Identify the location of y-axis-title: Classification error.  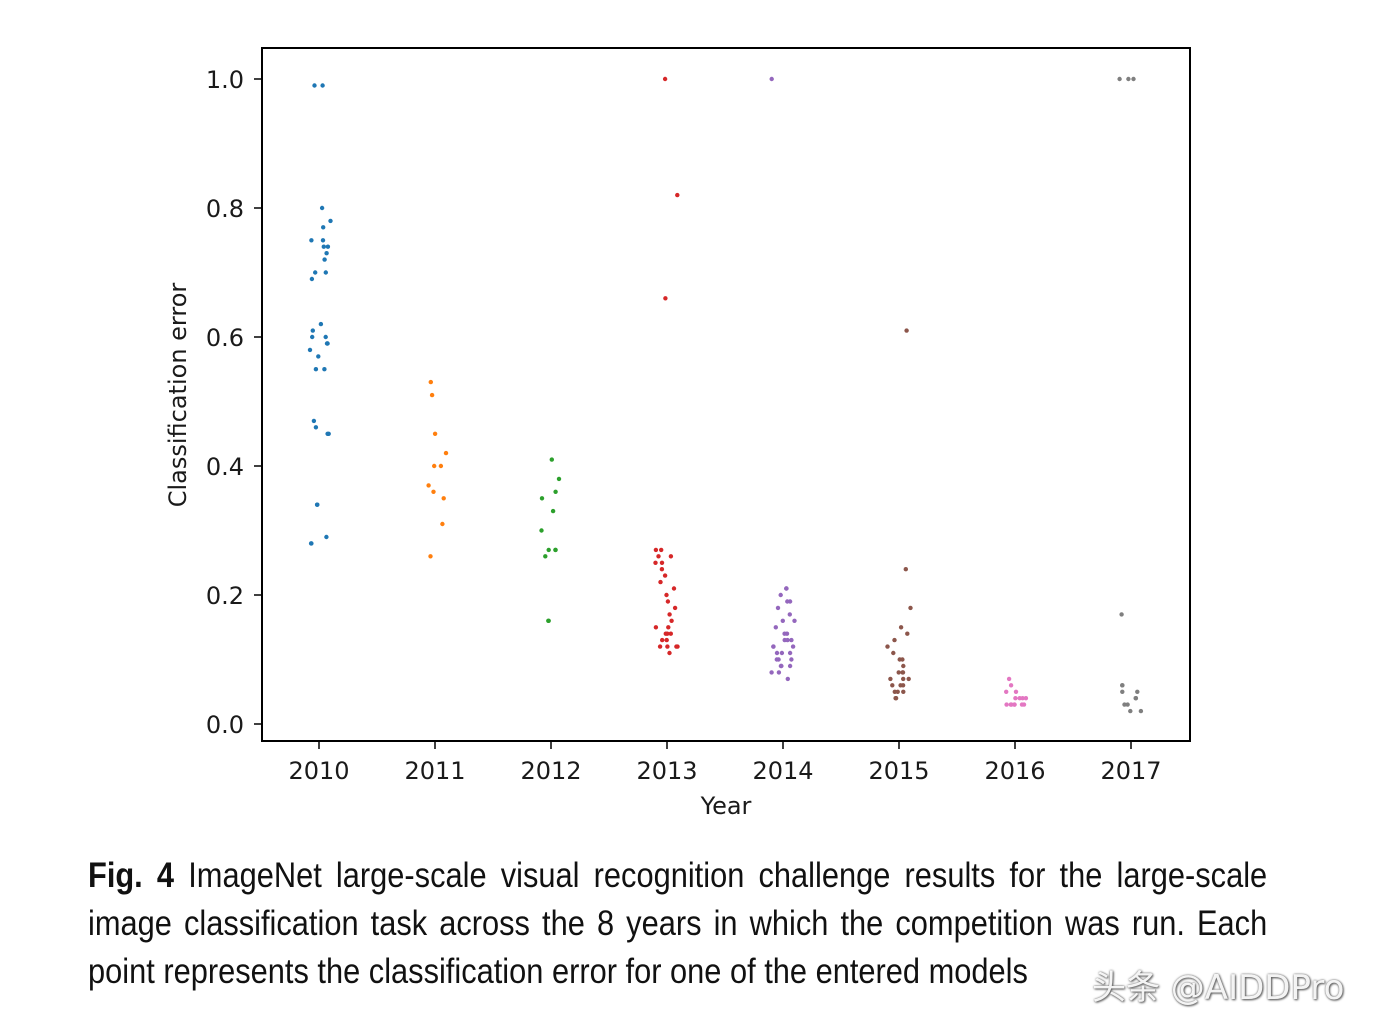
(178, 395).